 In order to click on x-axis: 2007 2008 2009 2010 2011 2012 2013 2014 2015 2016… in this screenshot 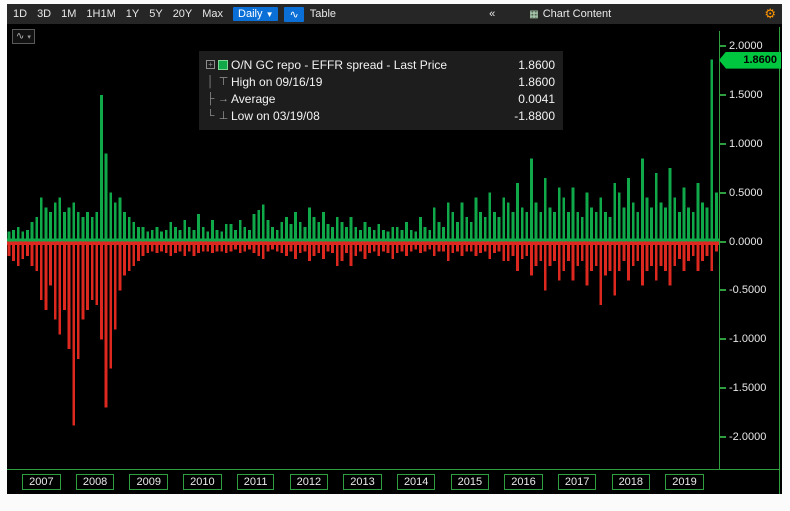, I will do `click(363, 482)`.